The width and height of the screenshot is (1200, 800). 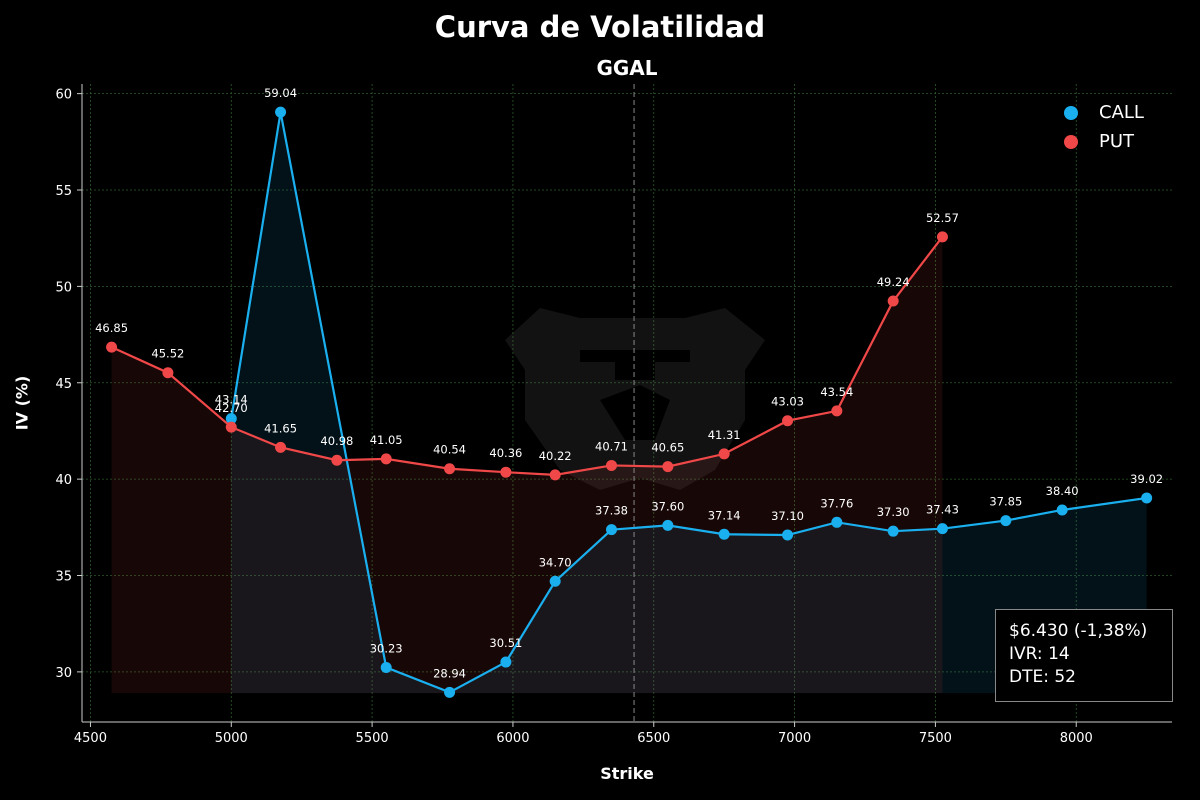 I want to click on x-tick-label: 6000, so click(x=512, y=738).